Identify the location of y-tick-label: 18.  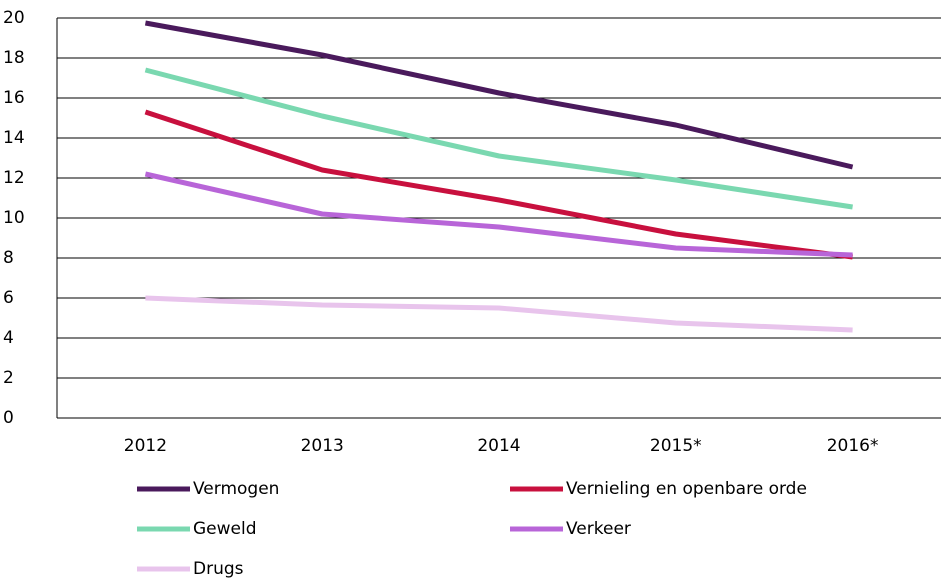
(14, 58).